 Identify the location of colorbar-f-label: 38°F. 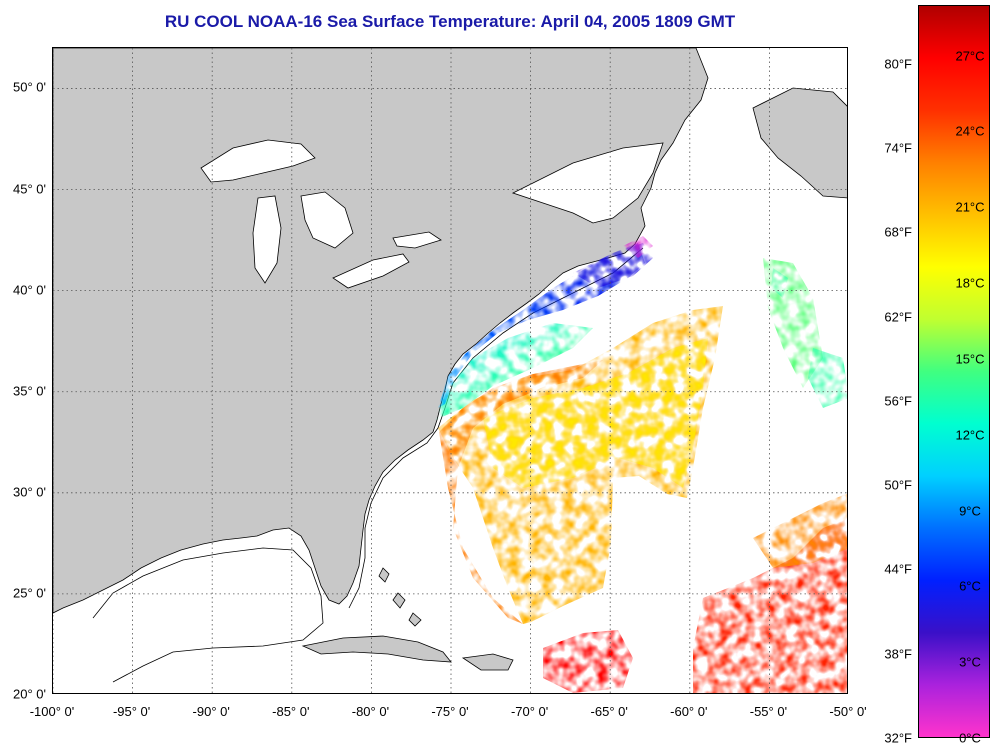
(898, 654).